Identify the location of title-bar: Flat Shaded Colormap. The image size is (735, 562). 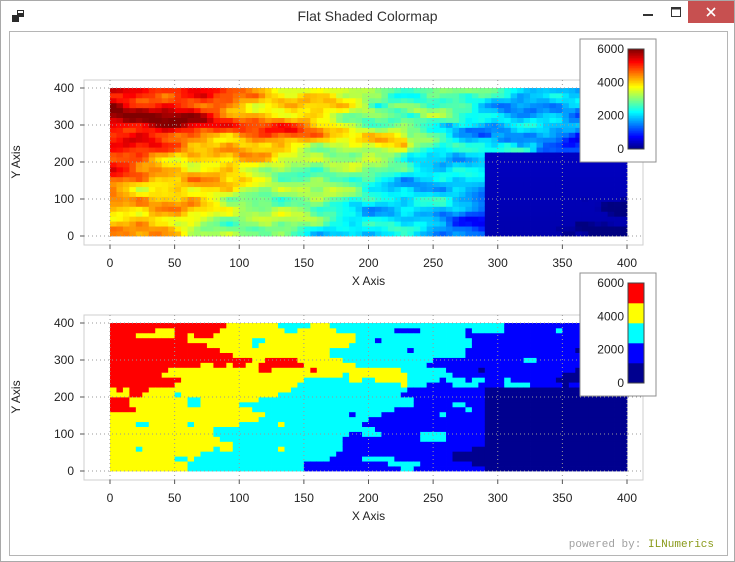
(367, 16).